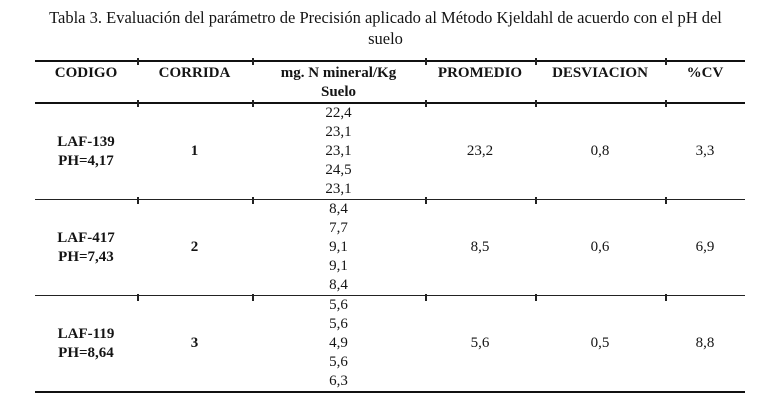 The width and height of the screenshot is (771, 407). Describe the element at coordinates (338, 73) in the screenshot. I see `column-header-mg-line1: mg. N mineral/Kg` at that location.